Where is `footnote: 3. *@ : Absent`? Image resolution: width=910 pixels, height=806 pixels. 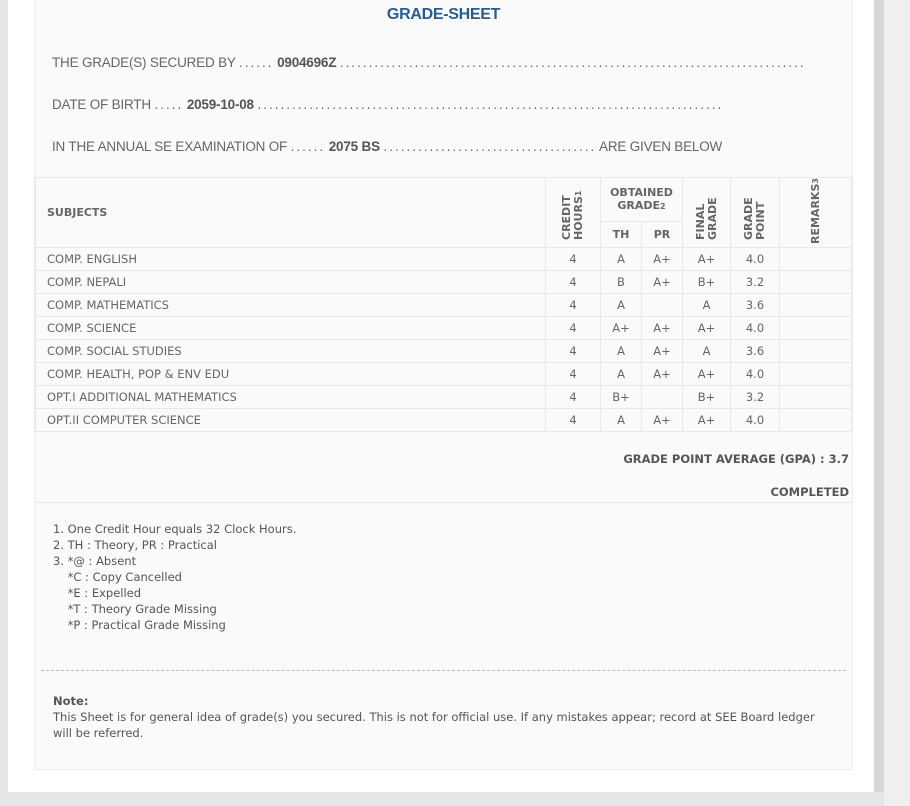 footnote: 3. *@ : Absent is located at coordinates (95, 561).